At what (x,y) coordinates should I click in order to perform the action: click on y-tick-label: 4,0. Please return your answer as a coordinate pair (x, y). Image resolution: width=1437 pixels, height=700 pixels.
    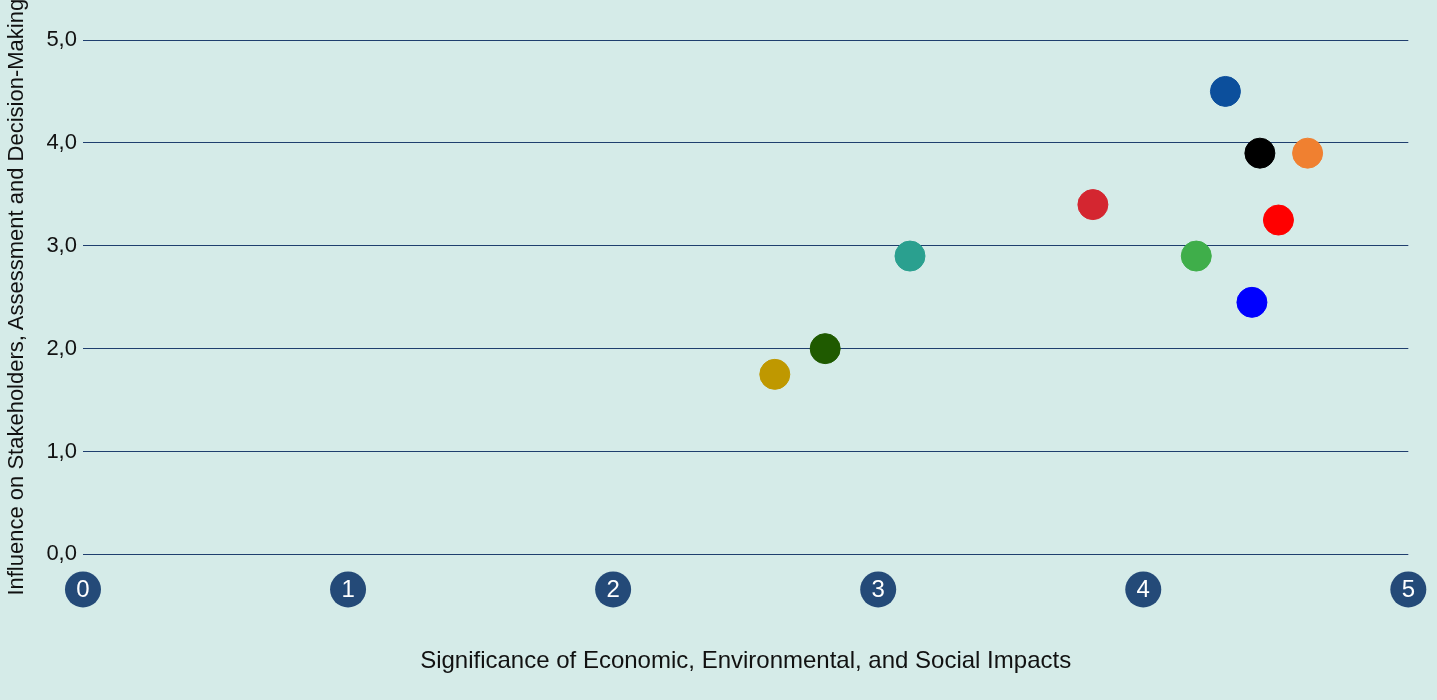
    Looking at the image, I should click on (61, 141).